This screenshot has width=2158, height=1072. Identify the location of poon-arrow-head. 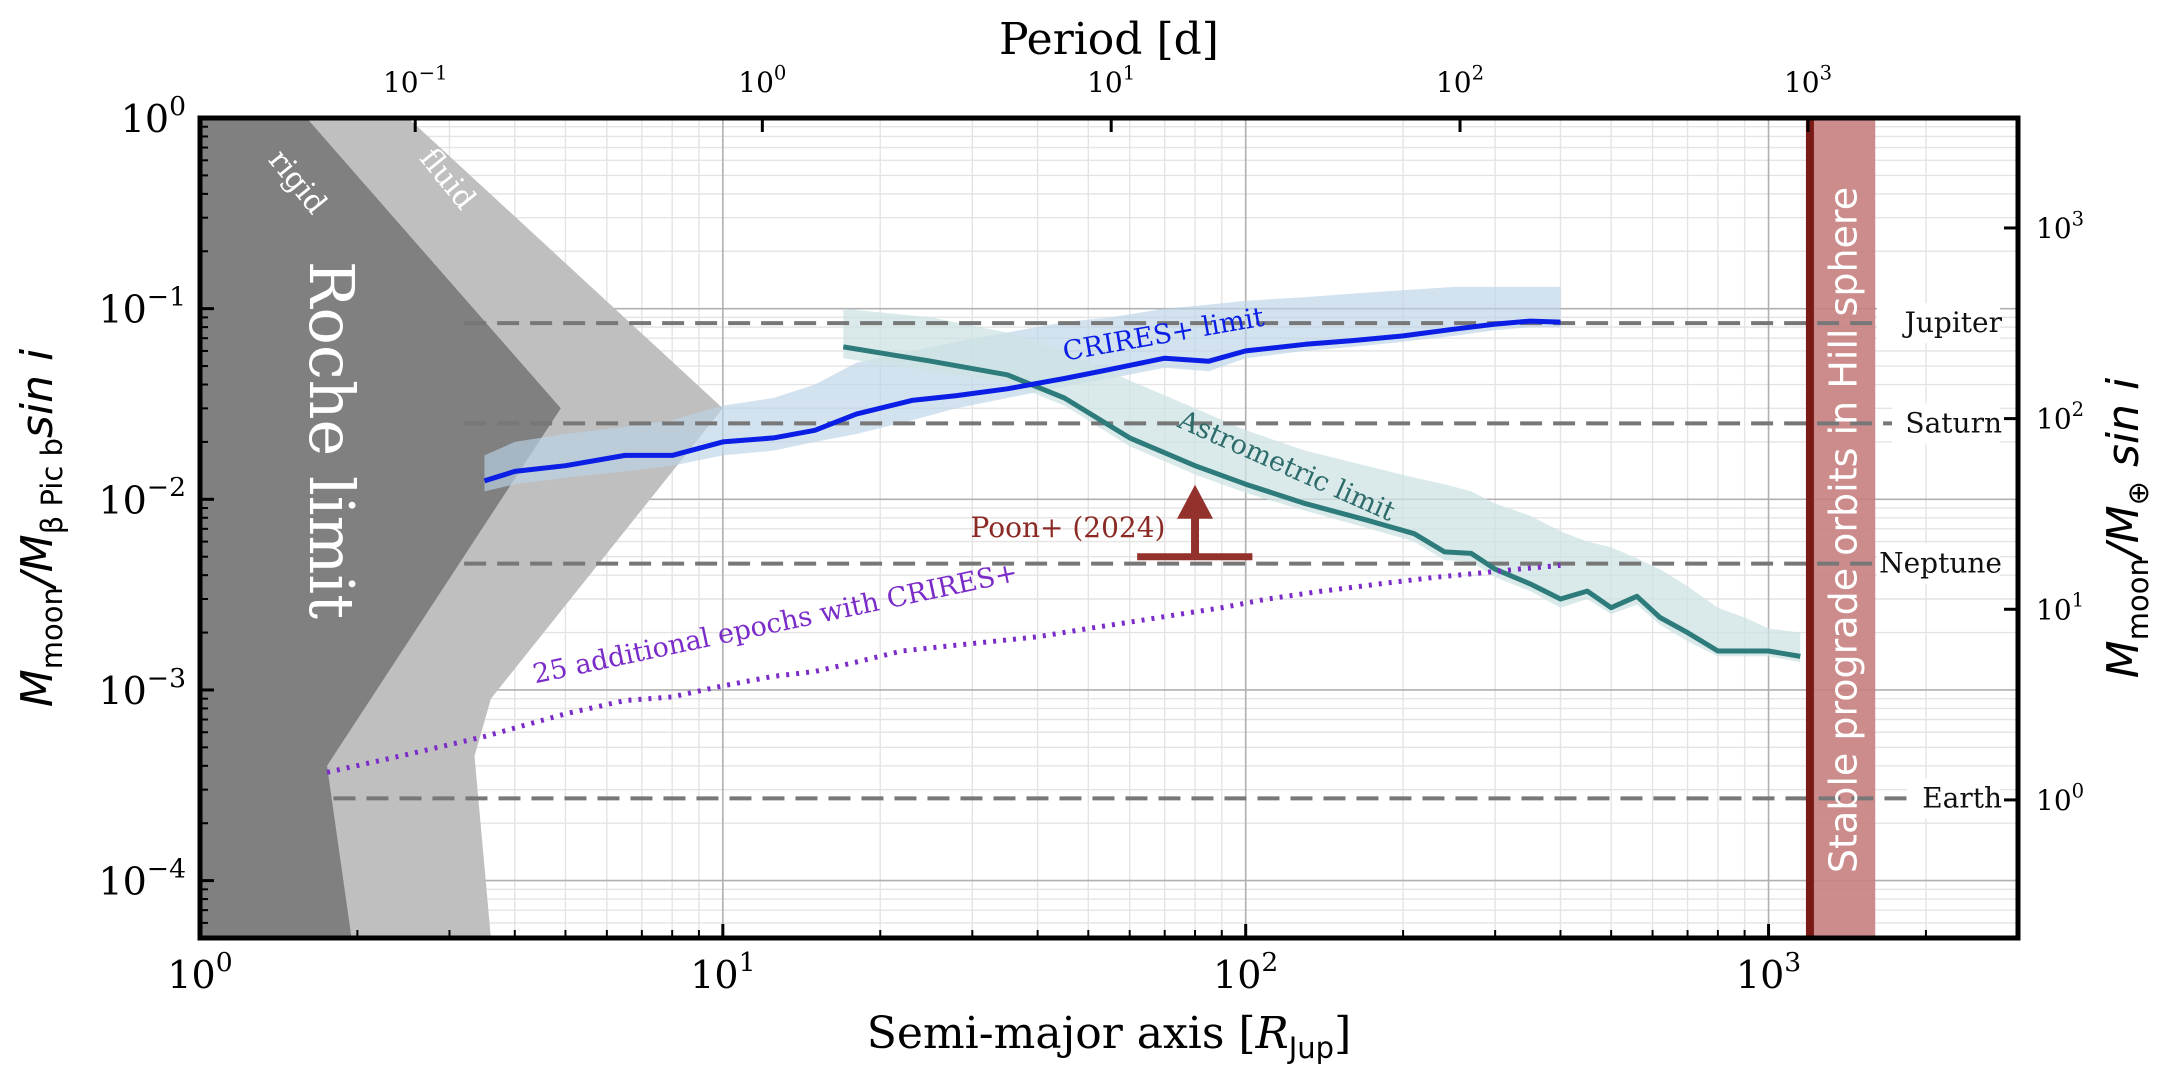
(1195, 501).